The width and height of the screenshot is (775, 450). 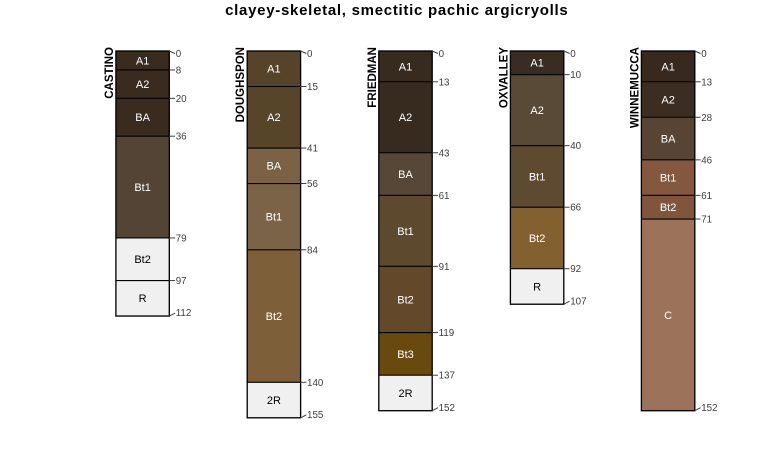 What do you see at coordinates (184, 313) in the screenshot?
I see `svg-text: 112` at bounding box center [184, 313].